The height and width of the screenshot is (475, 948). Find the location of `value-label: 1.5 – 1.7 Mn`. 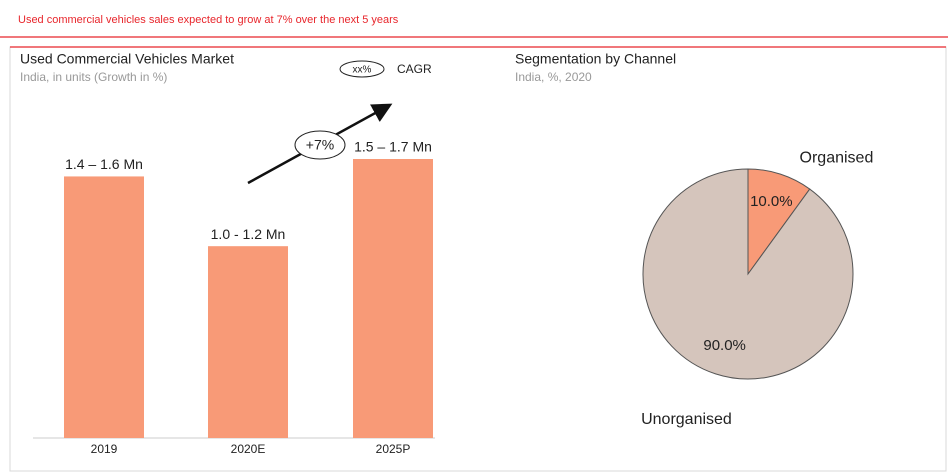

value-label: 1.5 – 1.7 Mn is located at coordinates (393, 147).